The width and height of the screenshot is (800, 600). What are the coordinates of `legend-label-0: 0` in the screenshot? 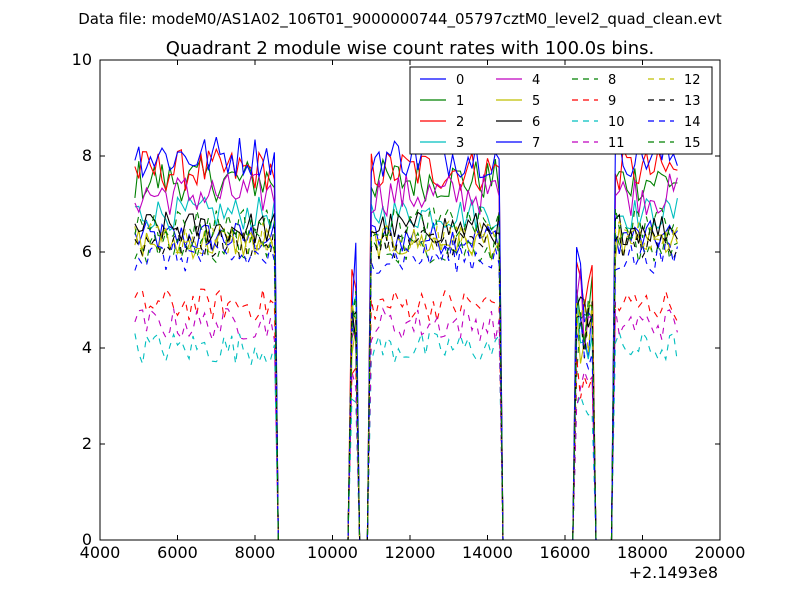 It's located at (460, 80).